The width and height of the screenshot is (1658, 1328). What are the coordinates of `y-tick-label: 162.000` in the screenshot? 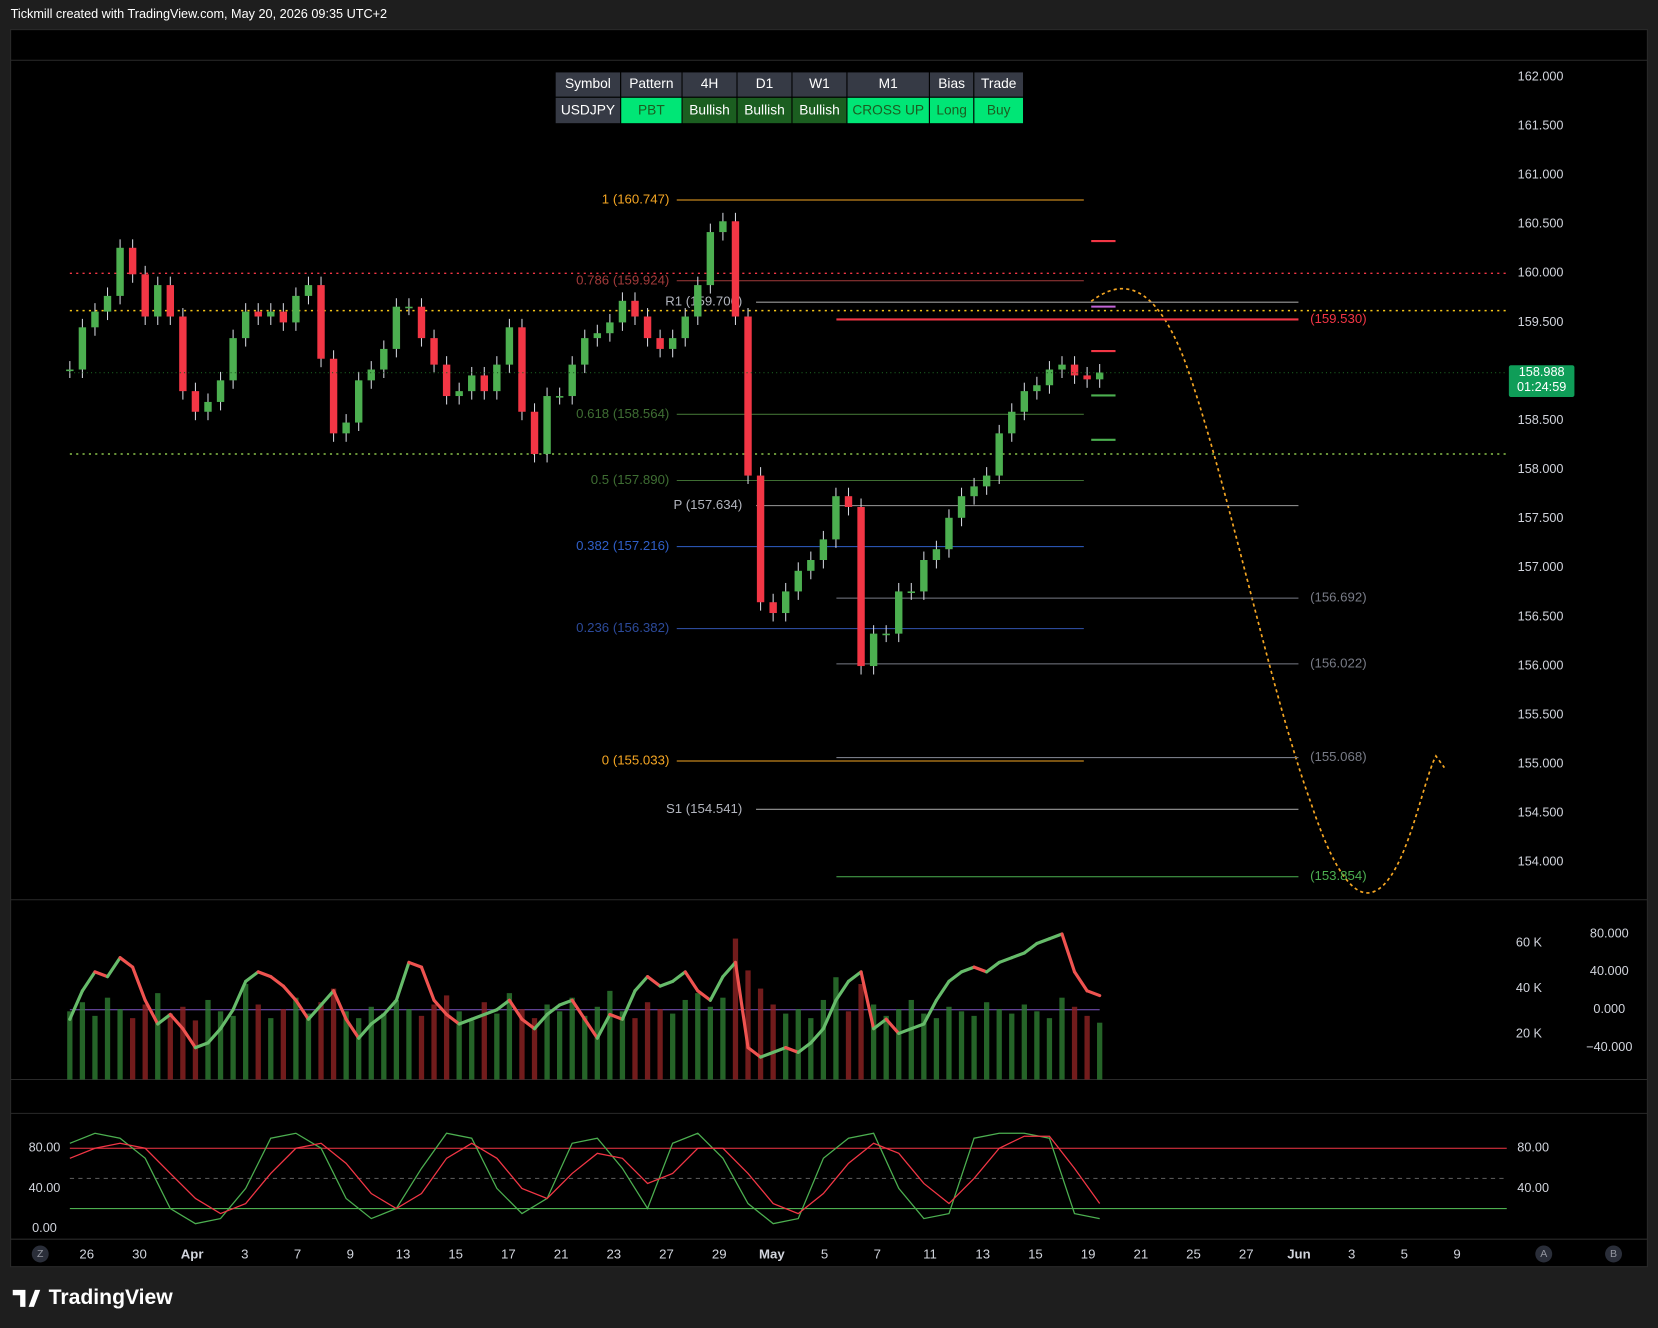 It's located at (1541, 76).